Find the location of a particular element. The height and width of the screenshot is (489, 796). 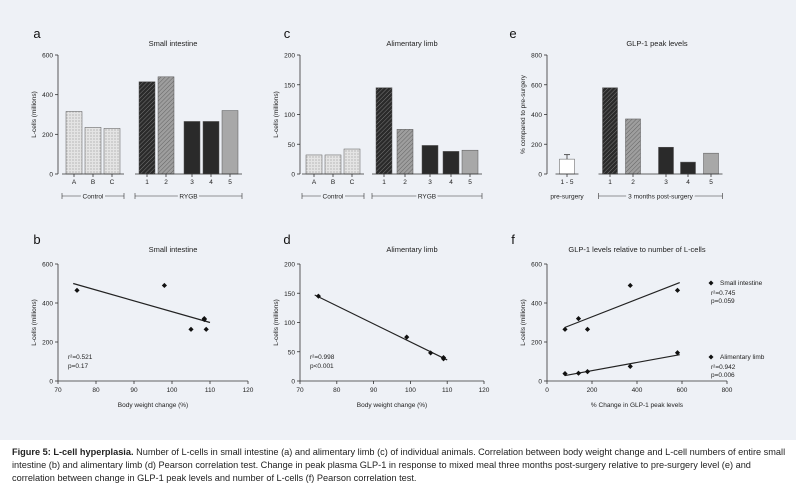

y-axis-label-d: L-cells (millions) is located at coordinates (276, 322).